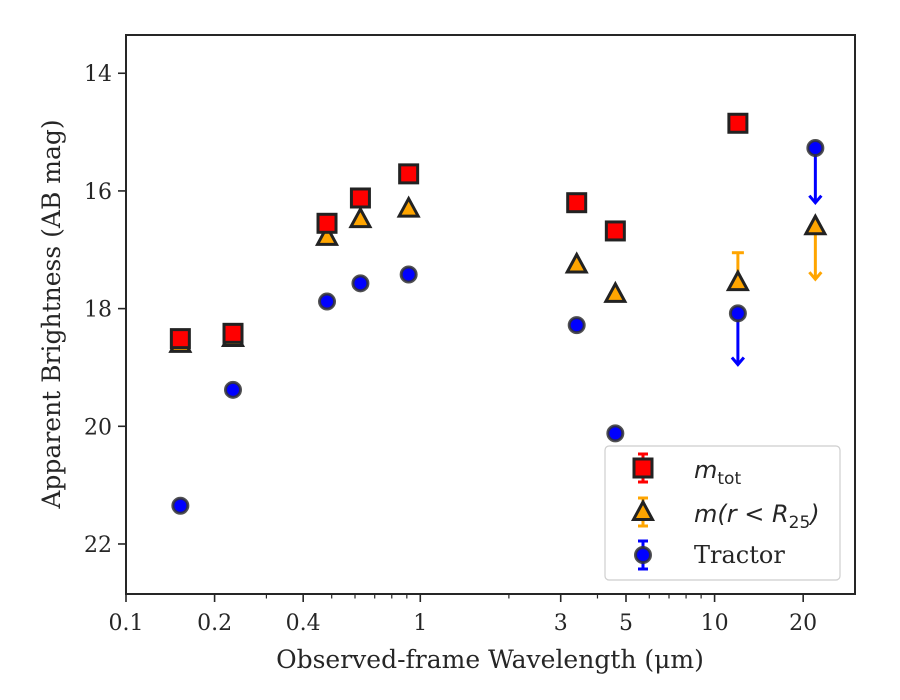 This screenshot has height=700, width=900. I want to click on y-tick-label: 16, so click(98, 192).